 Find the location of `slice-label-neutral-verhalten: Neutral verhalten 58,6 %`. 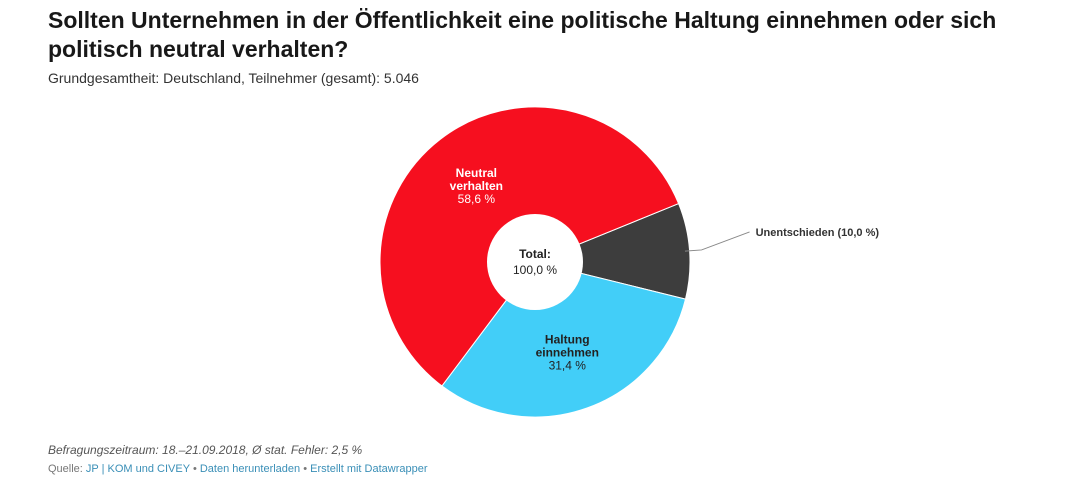

slice-label-neutral-verhalten: Neutral verhalten 58,6 % is located at coordinates (476, 186).